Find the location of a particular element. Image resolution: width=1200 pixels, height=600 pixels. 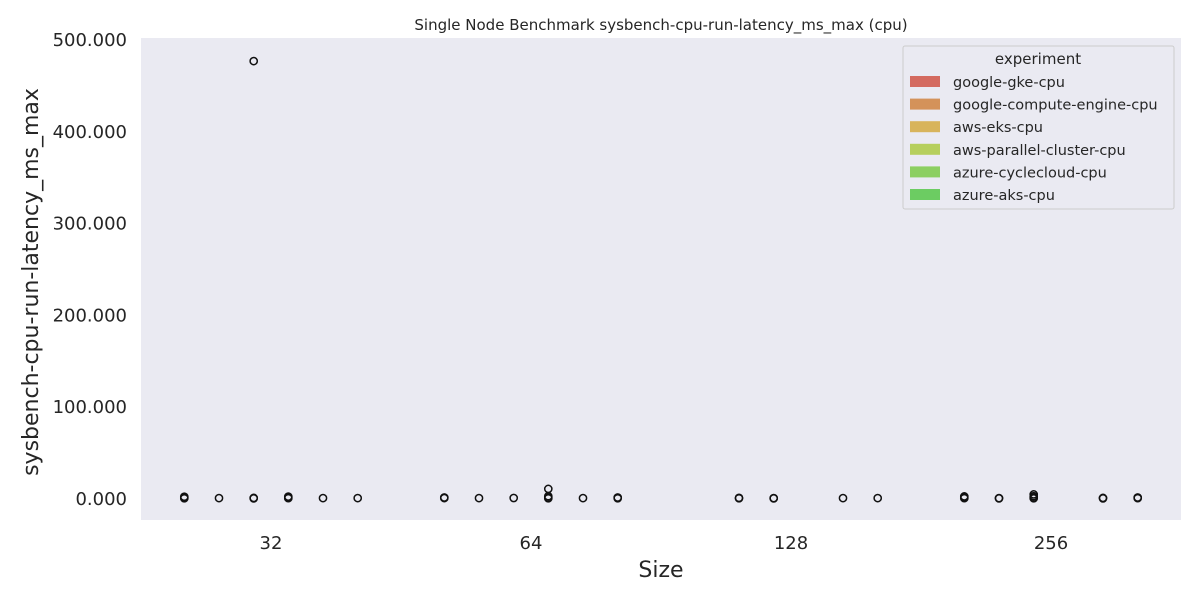

y-tick-label: 500.000 is located at coordinates (90, 40).